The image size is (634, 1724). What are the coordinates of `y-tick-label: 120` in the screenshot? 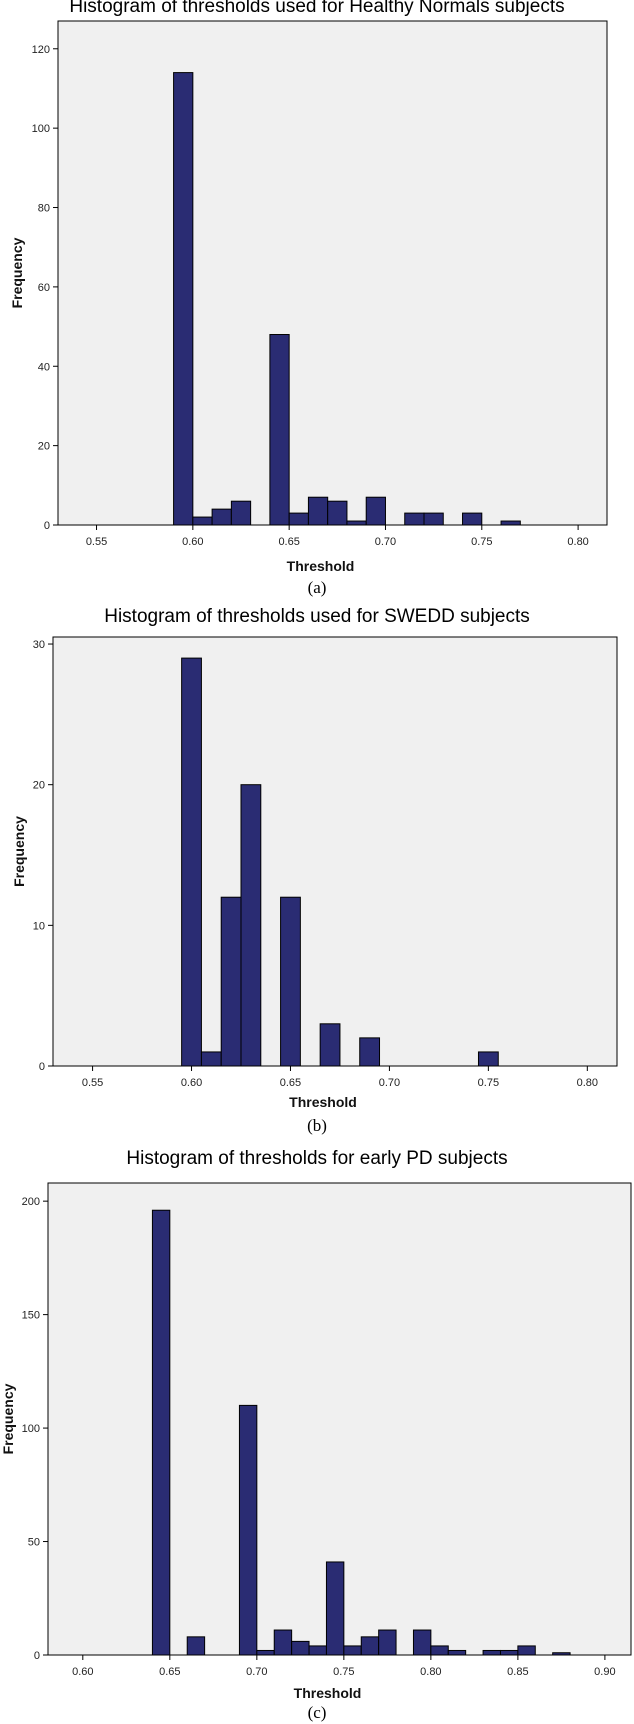 It's located at (41, 50).